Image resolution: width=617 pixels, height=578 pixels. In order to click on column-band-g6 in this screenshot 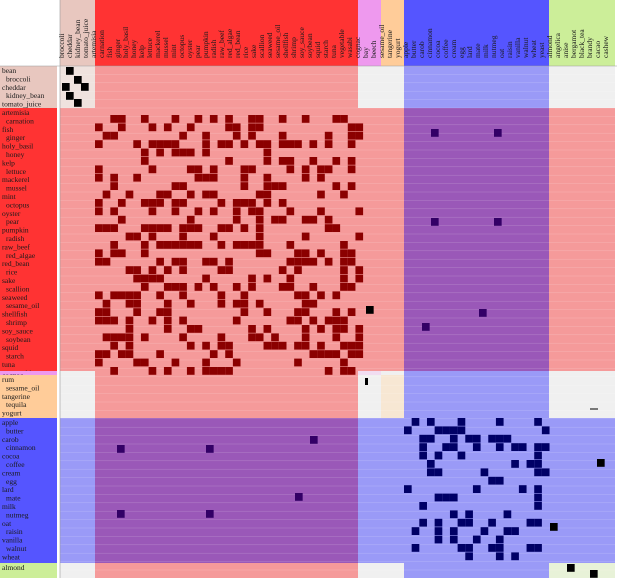, I will do `click(582, 33)`.